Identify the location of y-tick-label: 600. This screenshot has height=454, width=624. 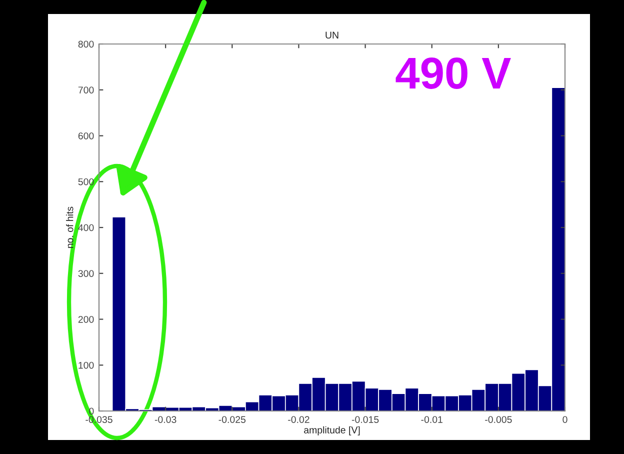
(86, 136).